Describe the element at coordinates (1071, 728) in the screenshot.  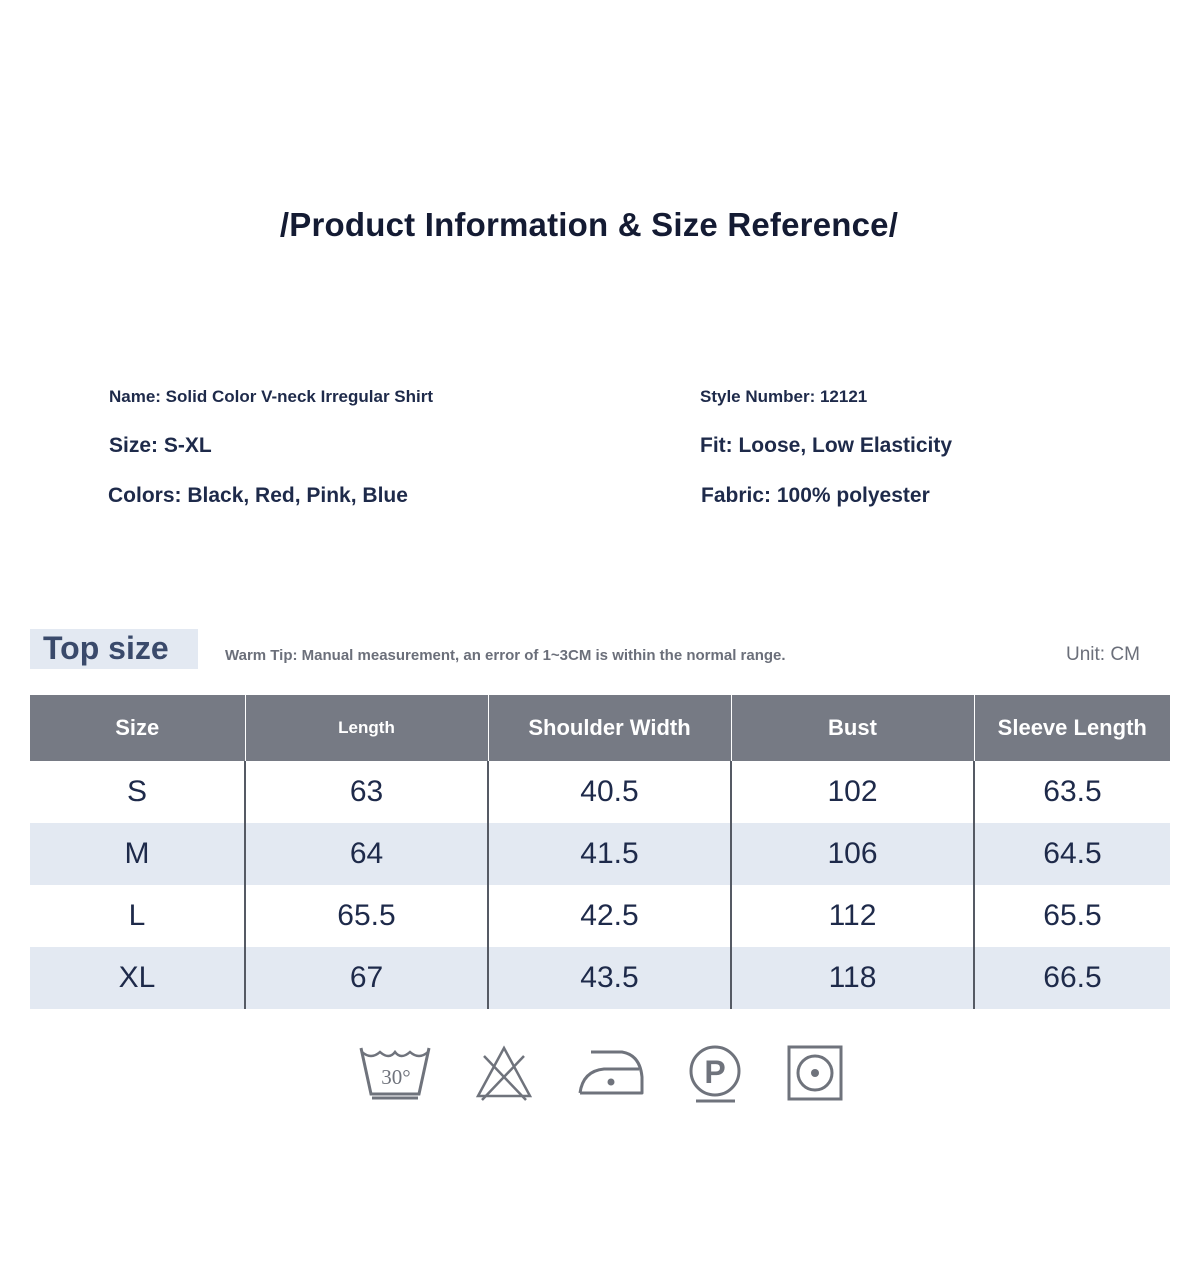
I see `header-sleeve-length: Sleeve Length` at that location.